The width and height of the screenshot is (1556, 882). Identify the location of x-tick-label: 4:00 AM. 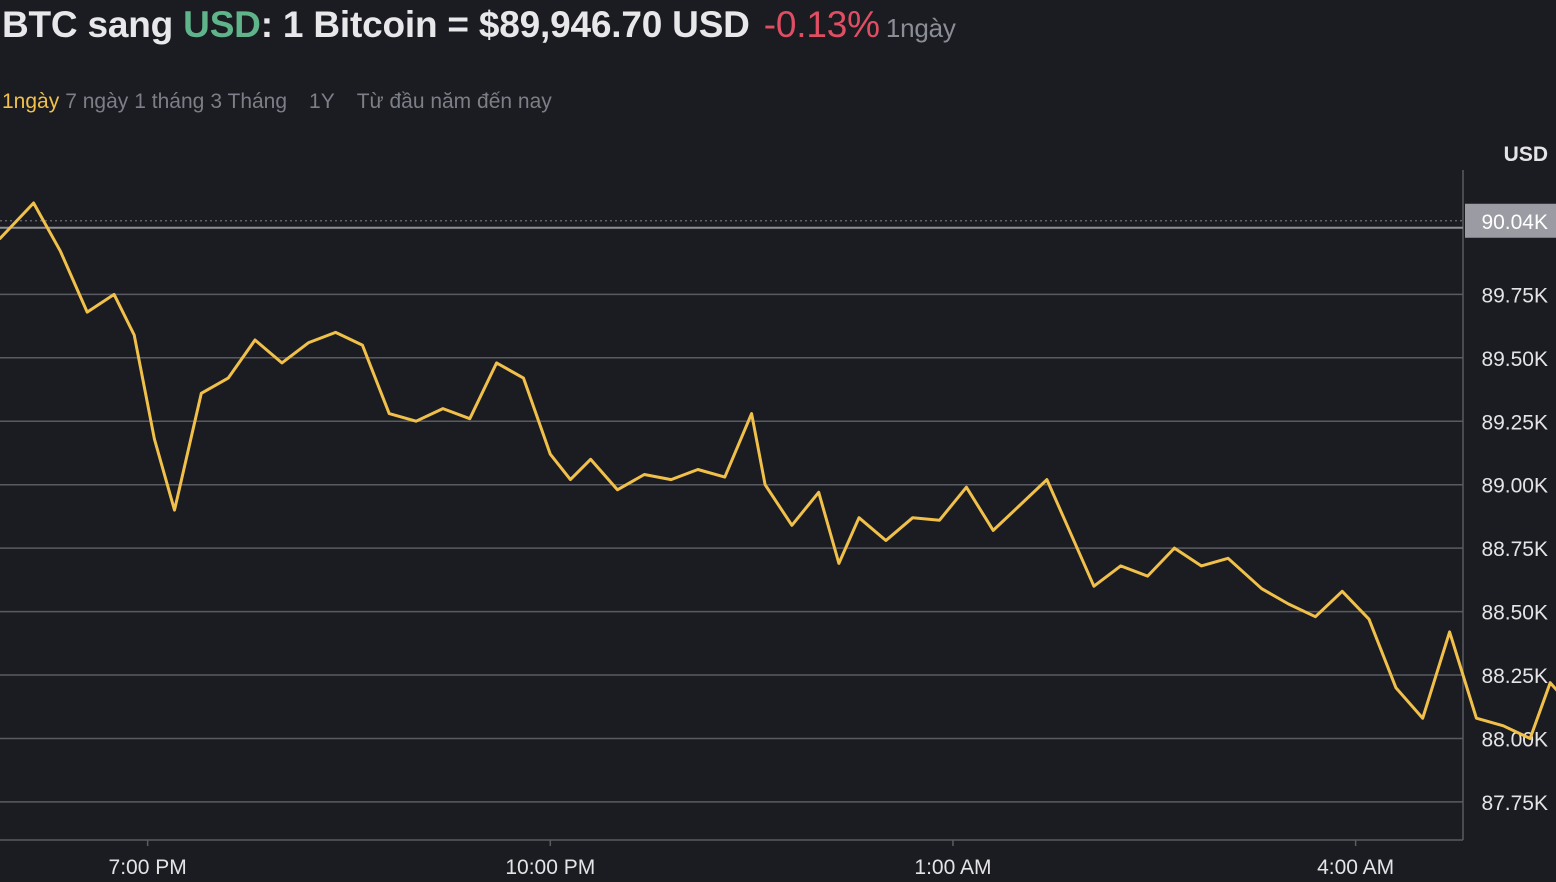
(1355, 867).